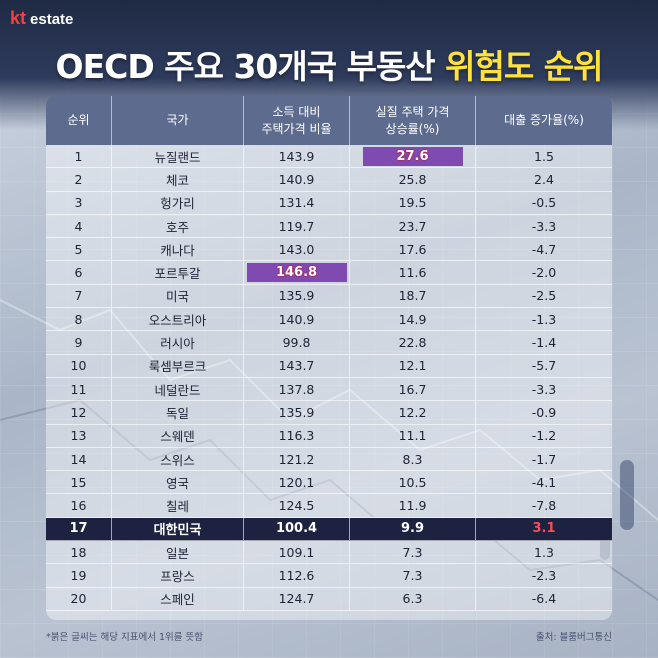 Image resolution: width=658 pixels, height=658 pixels. I want to click on cell-country: 미국, so click(178, 296).